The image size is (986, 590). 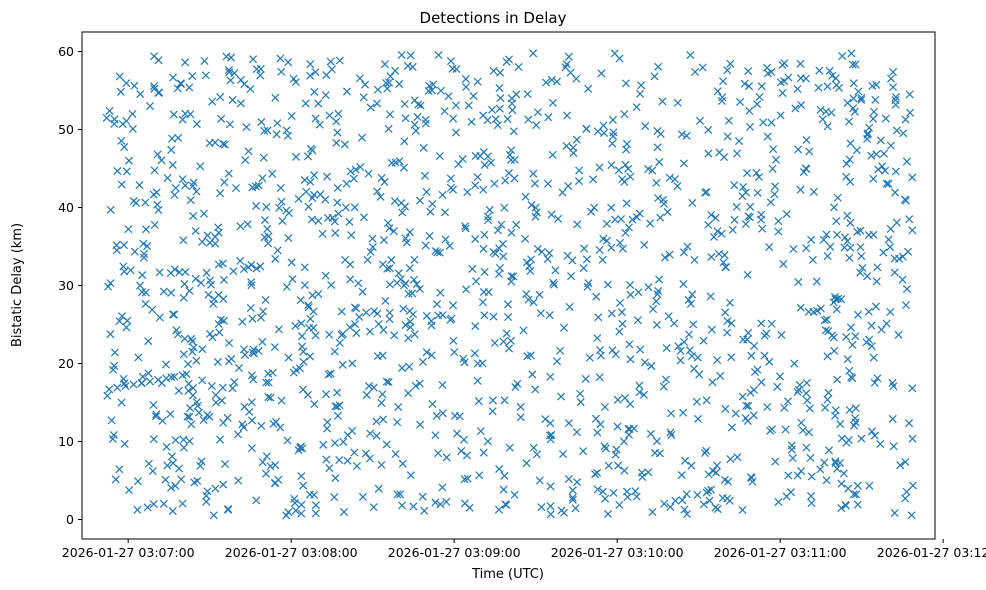 What do you see at coordinates (66, 441) in the screenshot?
I see `y-tick-label: 10` at bounding box center [66, 441].